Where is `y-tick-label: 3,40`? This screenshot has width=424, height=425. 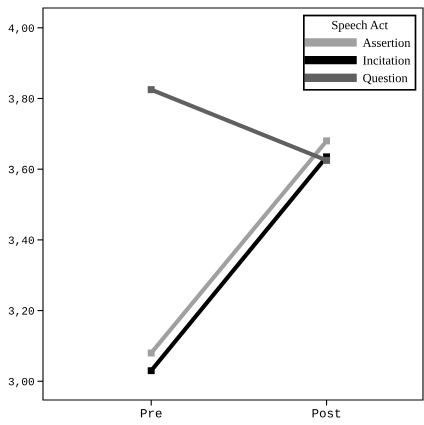 y-tick-label: 3,40 is located at coordinates (21, 241).